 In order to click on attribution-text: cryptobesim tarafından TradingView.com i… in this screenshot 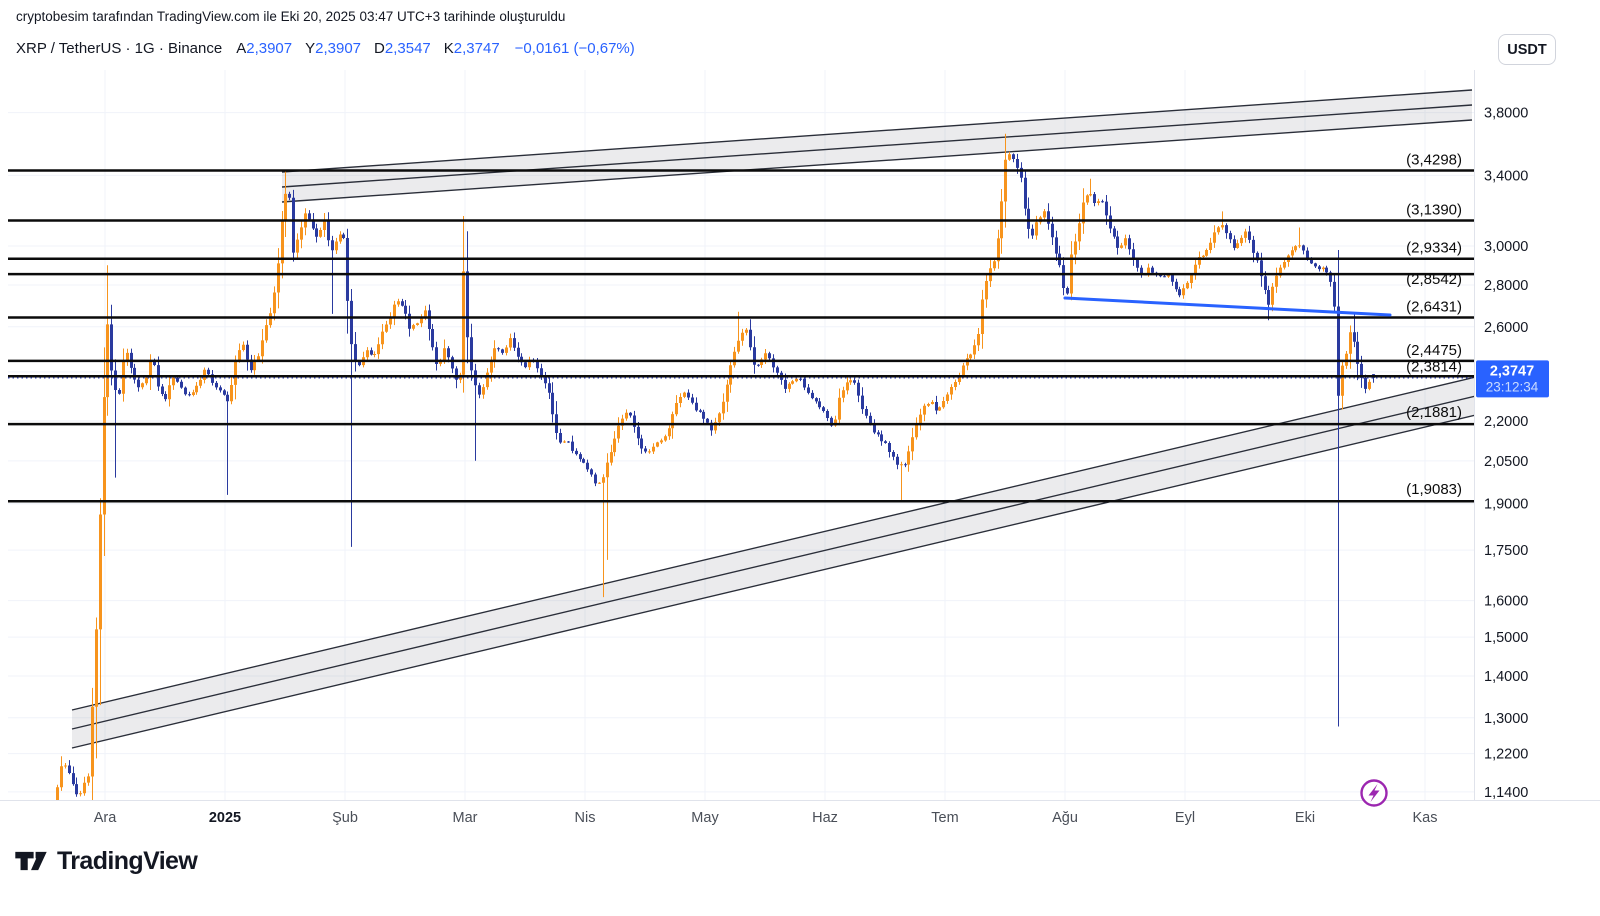, I will do `click(291, 16)`.